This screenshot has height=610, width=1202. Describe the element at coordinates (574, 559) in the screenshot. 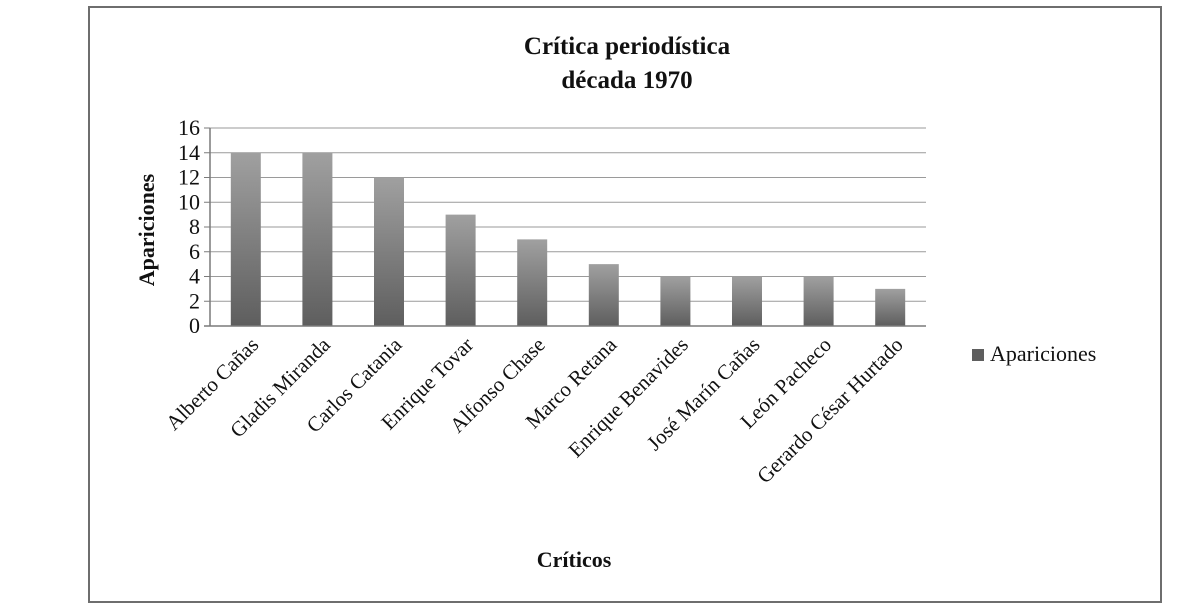

I see `x-axis-title: Críticos` at that location.